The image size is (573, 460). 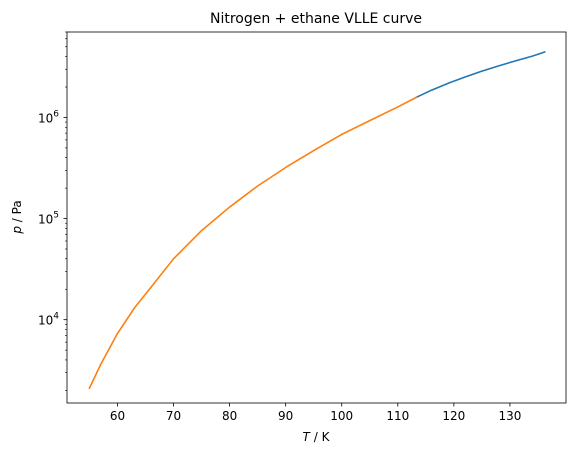 What do you see at coordinates (509, 416) in the screenshot?
I see `x-tick-label: 130` at bounding box center [509, 416].